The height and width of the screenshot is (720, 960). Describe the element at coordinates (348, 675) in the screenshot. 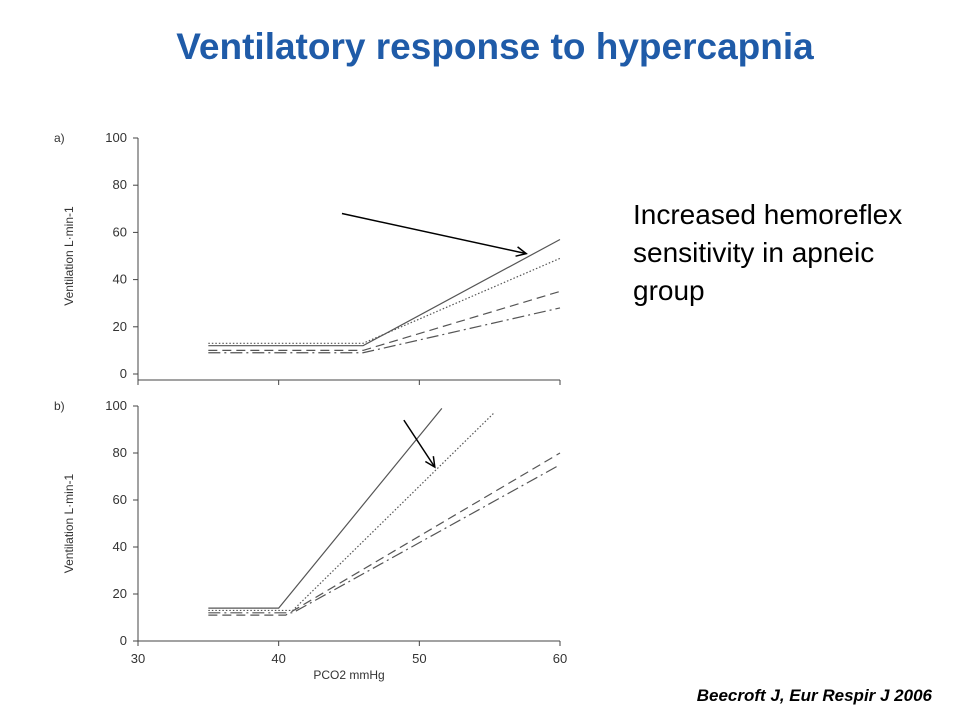

I see `x-axis-label: PCO2 mmHg` at that location.